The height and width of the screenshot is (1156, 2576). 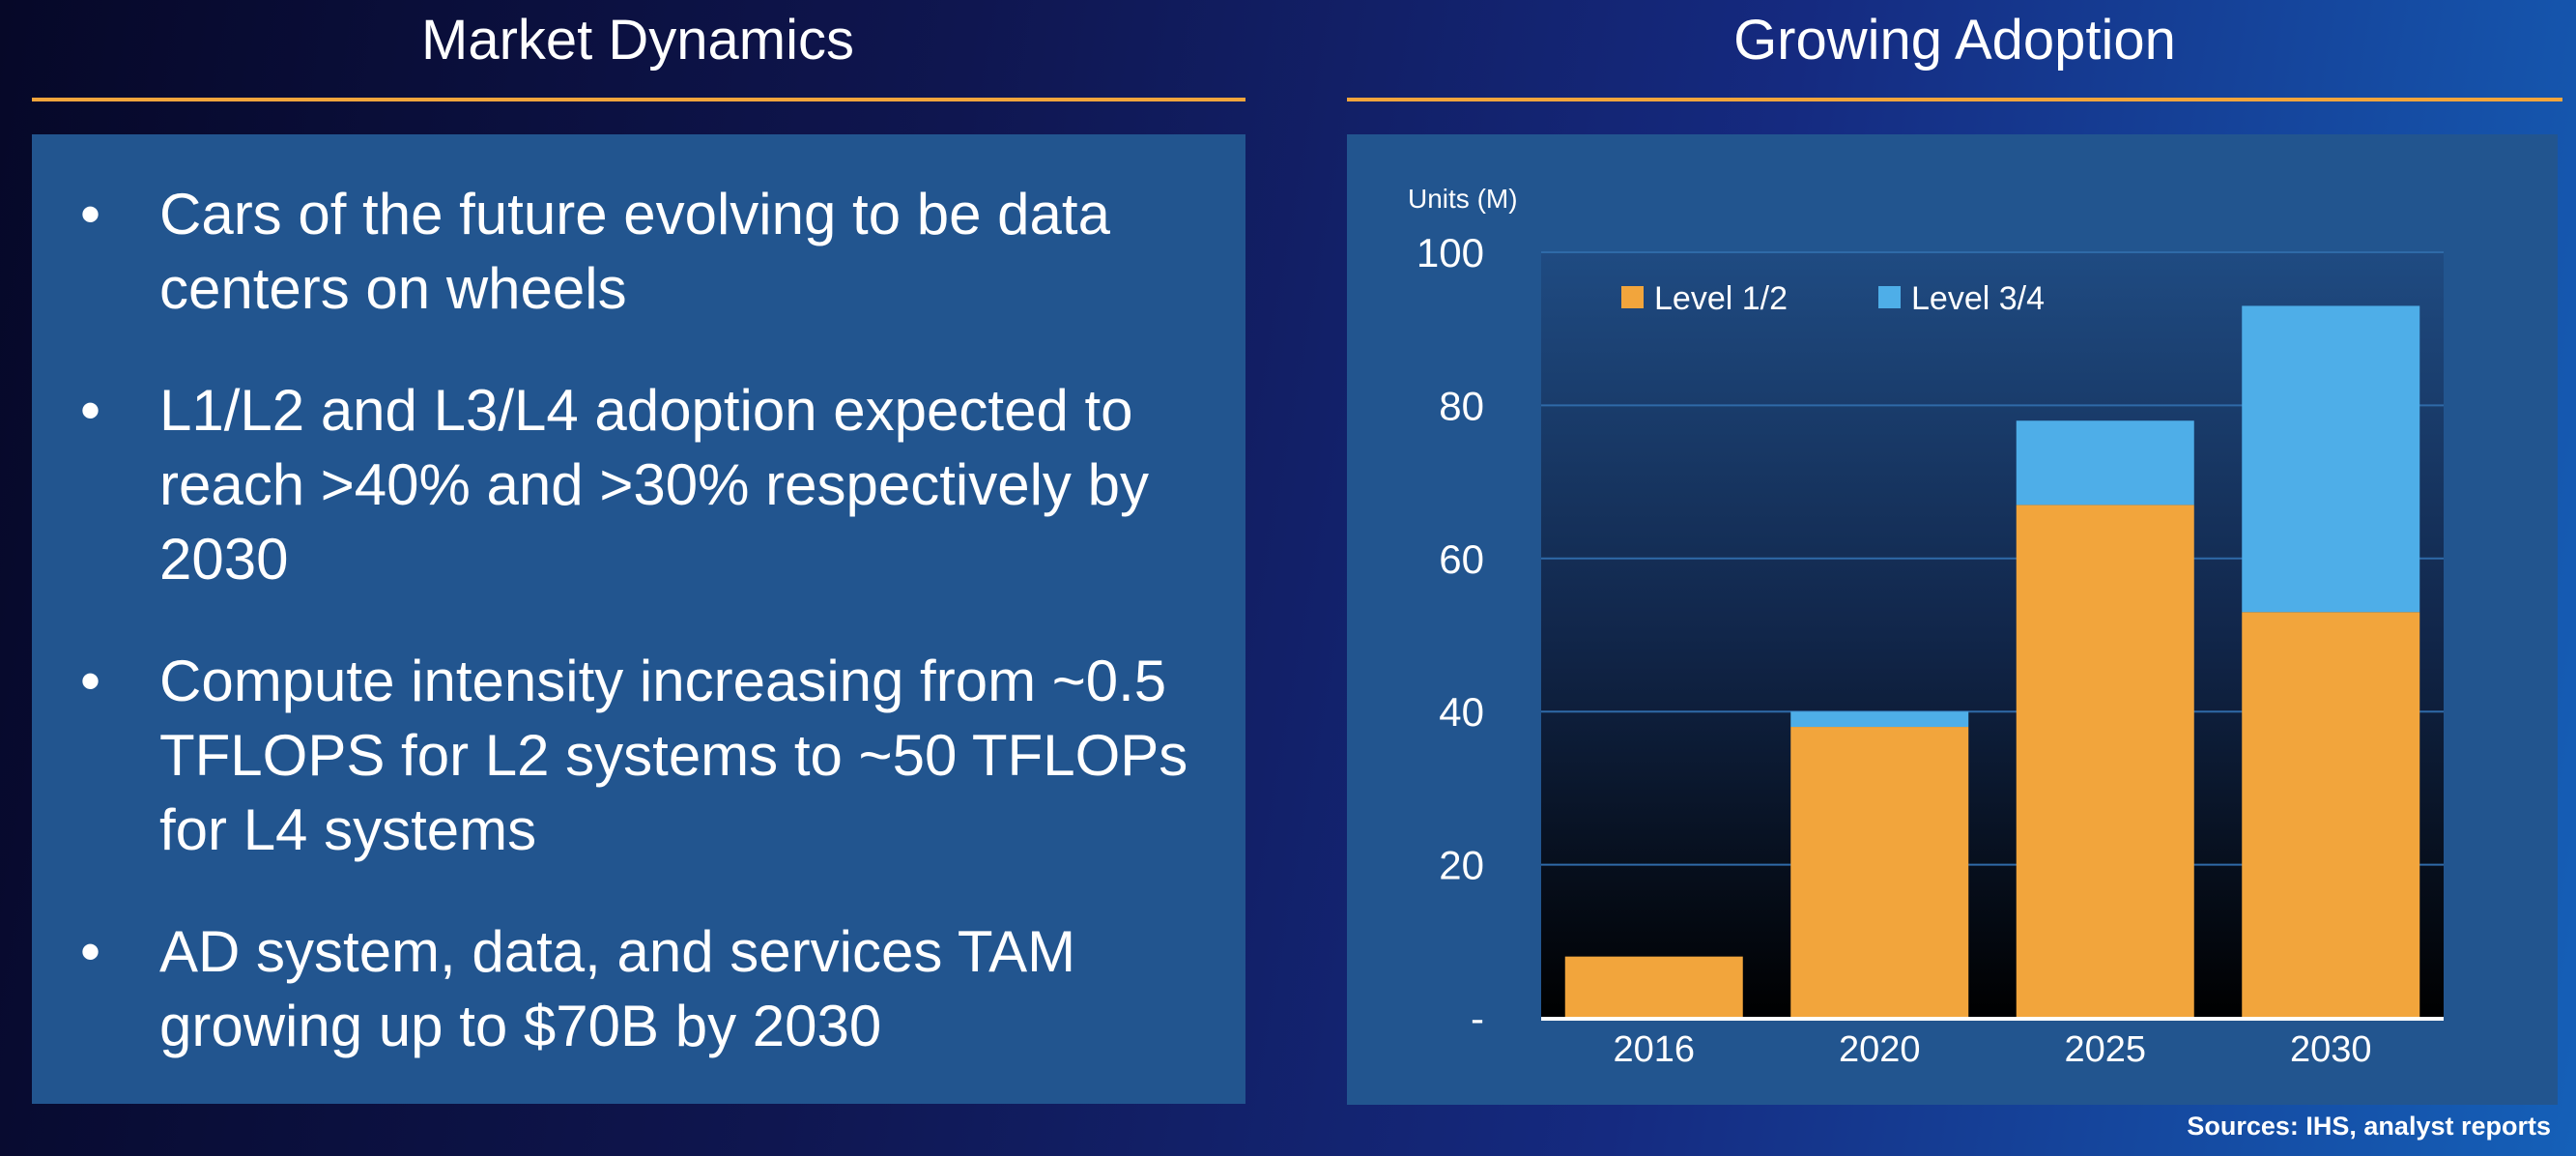 What do you see at coordinates (2331, 1050) in the screenshot?
I see `x-tick-label: 2030` at bounding box center [2331, 1050].